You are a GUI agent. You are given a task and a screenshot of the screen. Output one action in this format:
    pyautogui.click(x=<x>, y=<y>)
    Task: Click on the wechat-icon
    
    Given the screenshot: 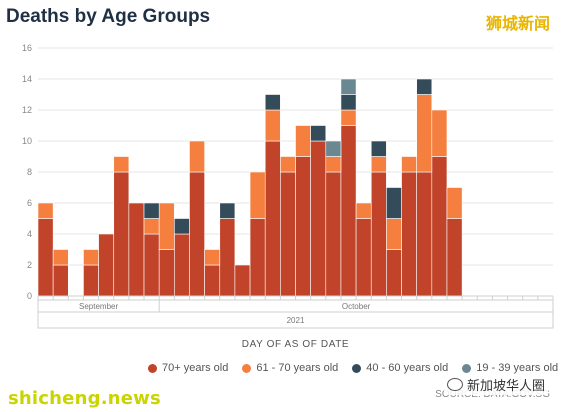 What is the action you would take?
    pyautogui.click(x=454, y=384)
    